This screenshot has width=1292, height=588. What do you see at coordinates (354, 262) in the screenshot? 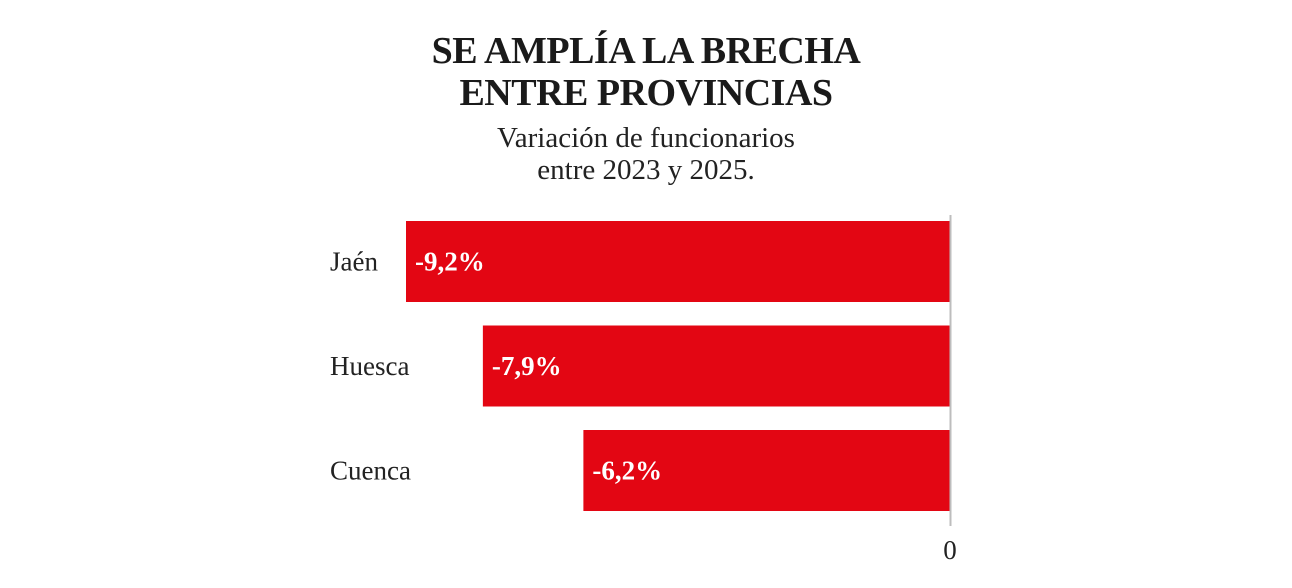
I see `category-label-0: Jaén` at bounding box center [354, 262].